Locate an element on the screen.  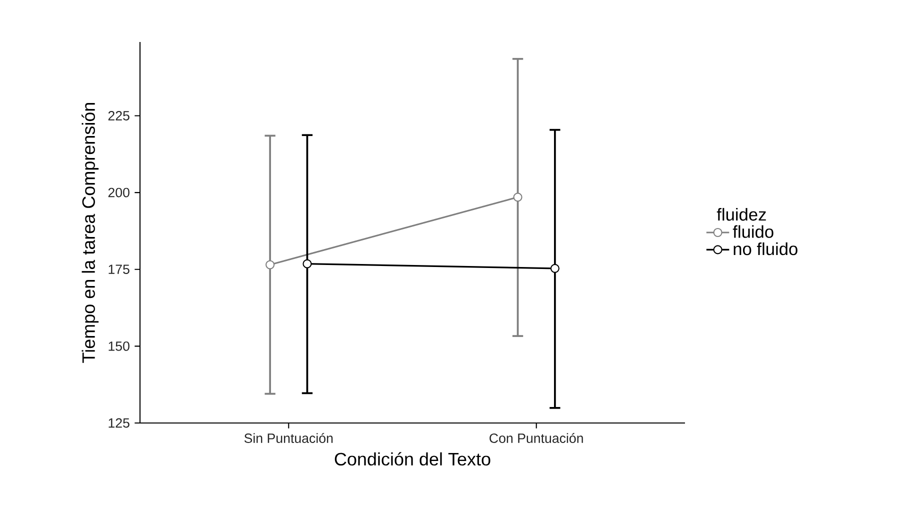
y-tick-label: 175 is located at coordinates (119, 269).